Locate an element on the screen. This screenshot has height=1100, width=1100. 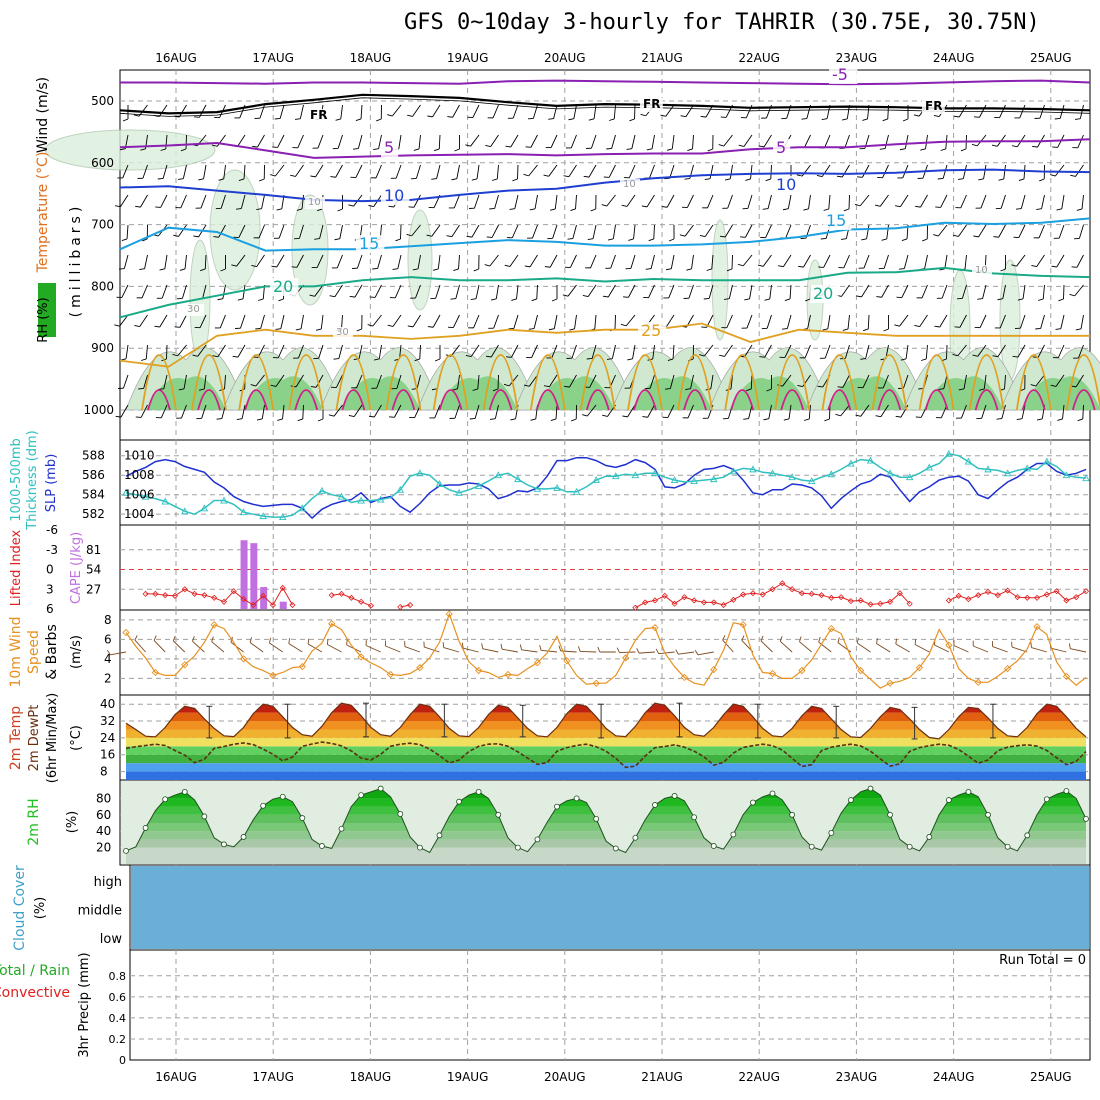
temp-band is located at coordinates (606, 775).